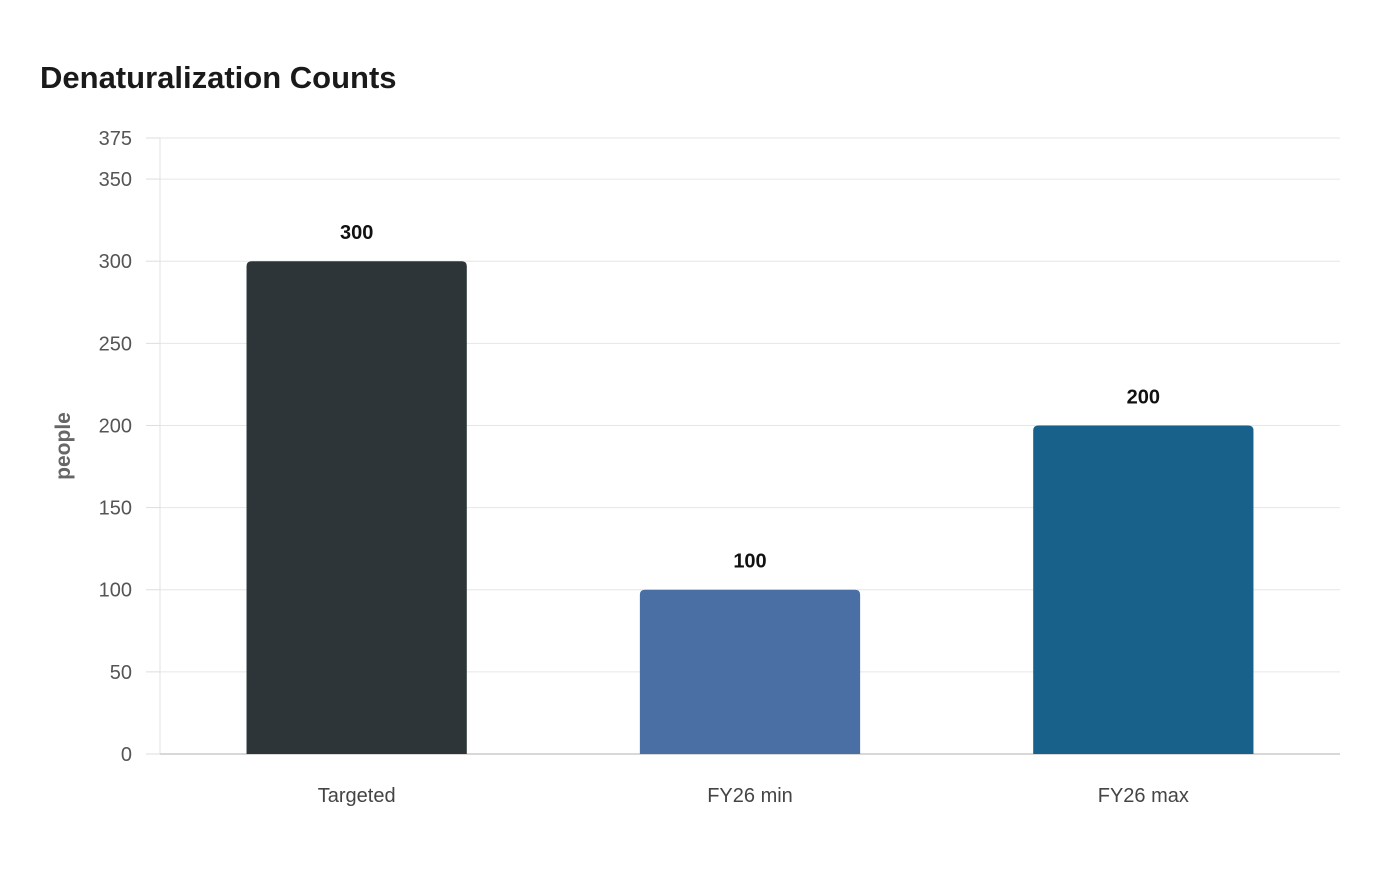 The image size is (1400, 880). Describe the element at coordinates (115, 447) in the screenshot. I see `y-tick-labels: 0 50 100 150 200 250 300 350 375` at that location.